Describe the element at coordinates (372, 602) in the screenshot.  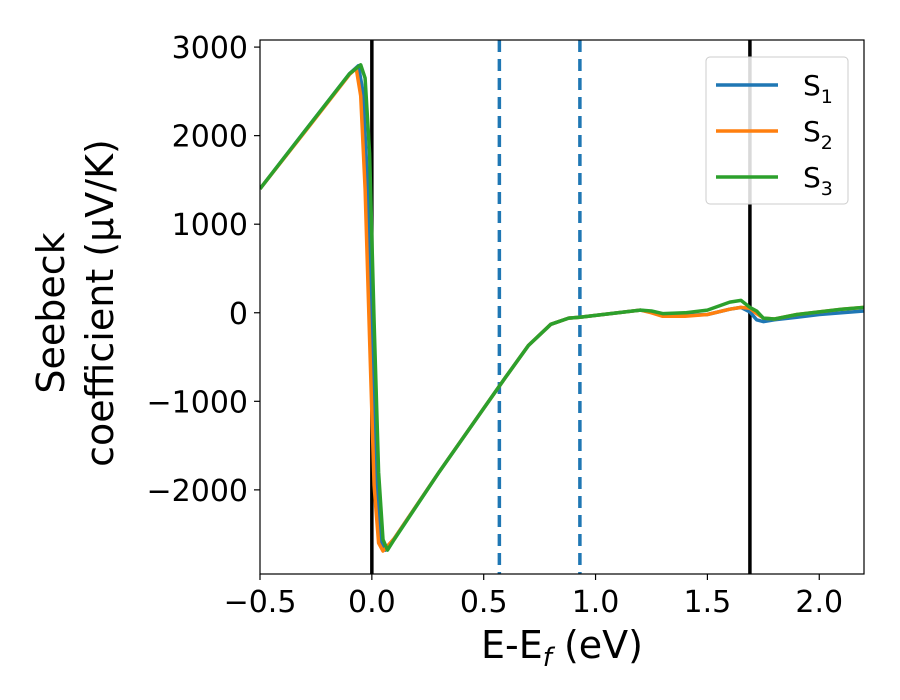
I see `x-tick-label: 0.0` at that location.